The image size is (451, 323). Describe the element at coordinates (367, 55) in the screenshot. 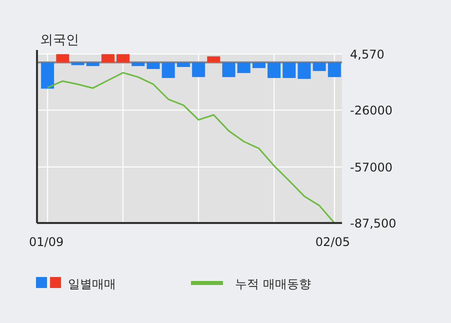

I see `y-tick-label: 4,570` at that location.